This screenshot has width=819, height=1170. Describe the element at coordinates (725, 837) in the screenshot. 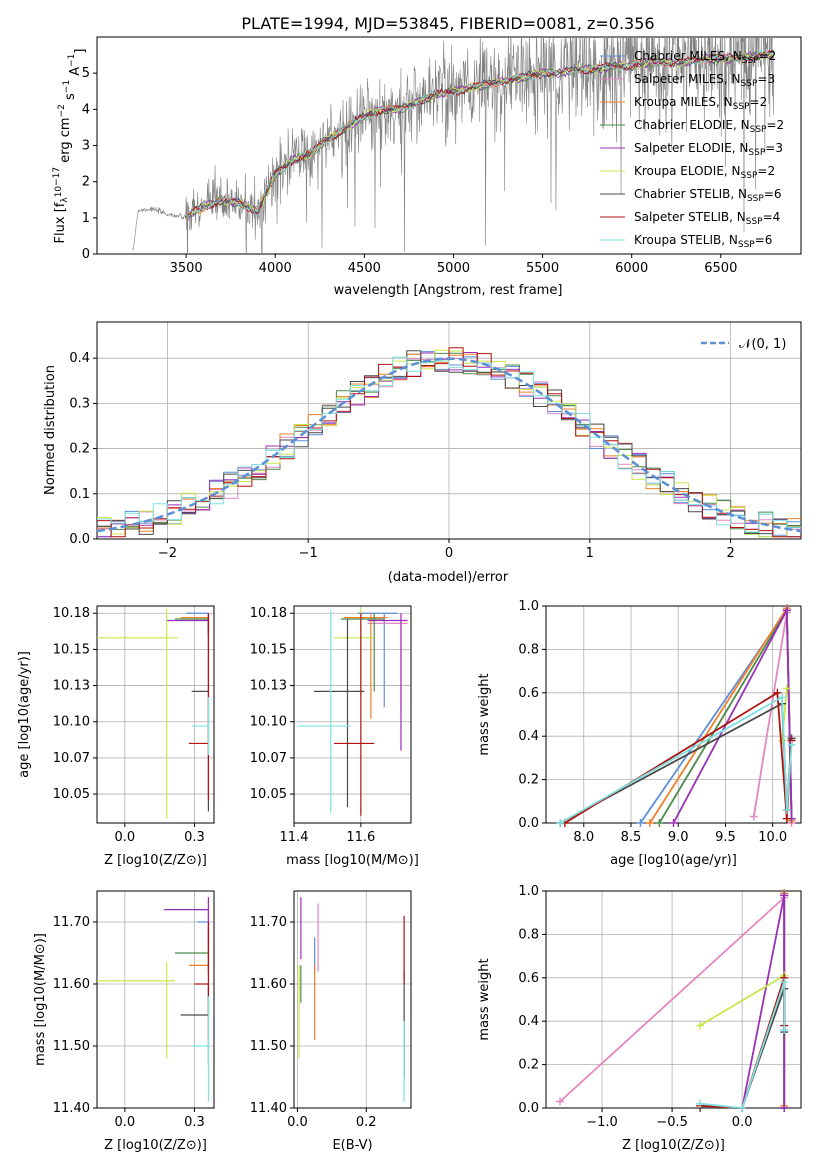

I see `x-tick-label: 9.5` at that location.